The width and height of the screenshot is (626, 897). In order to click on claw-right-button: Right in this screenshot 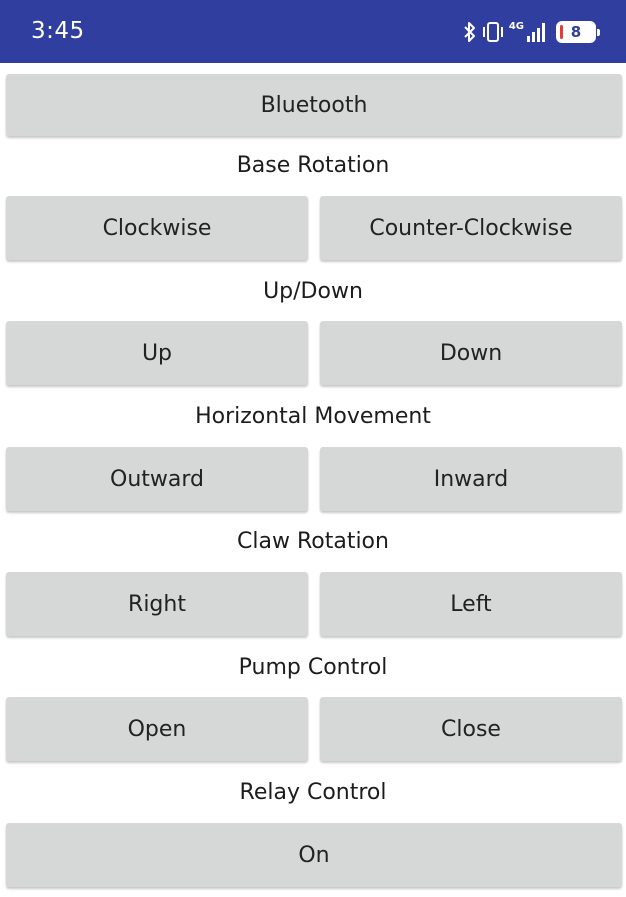, I will do `click(157, 604)`.